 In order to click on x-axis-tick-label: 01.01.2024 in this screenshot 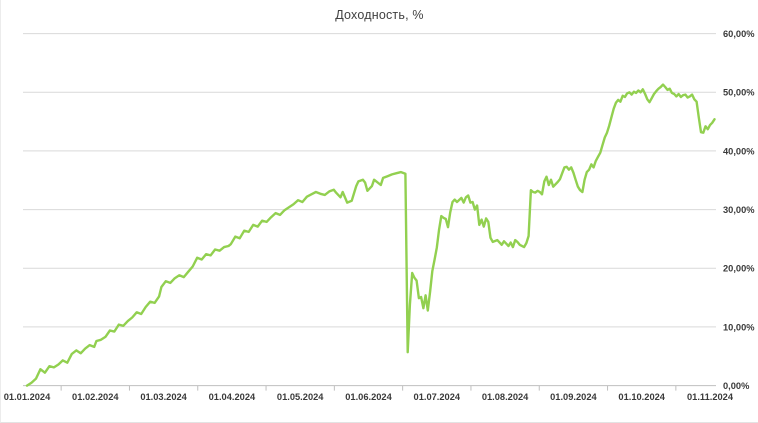, I will do `click(27, 397)`.